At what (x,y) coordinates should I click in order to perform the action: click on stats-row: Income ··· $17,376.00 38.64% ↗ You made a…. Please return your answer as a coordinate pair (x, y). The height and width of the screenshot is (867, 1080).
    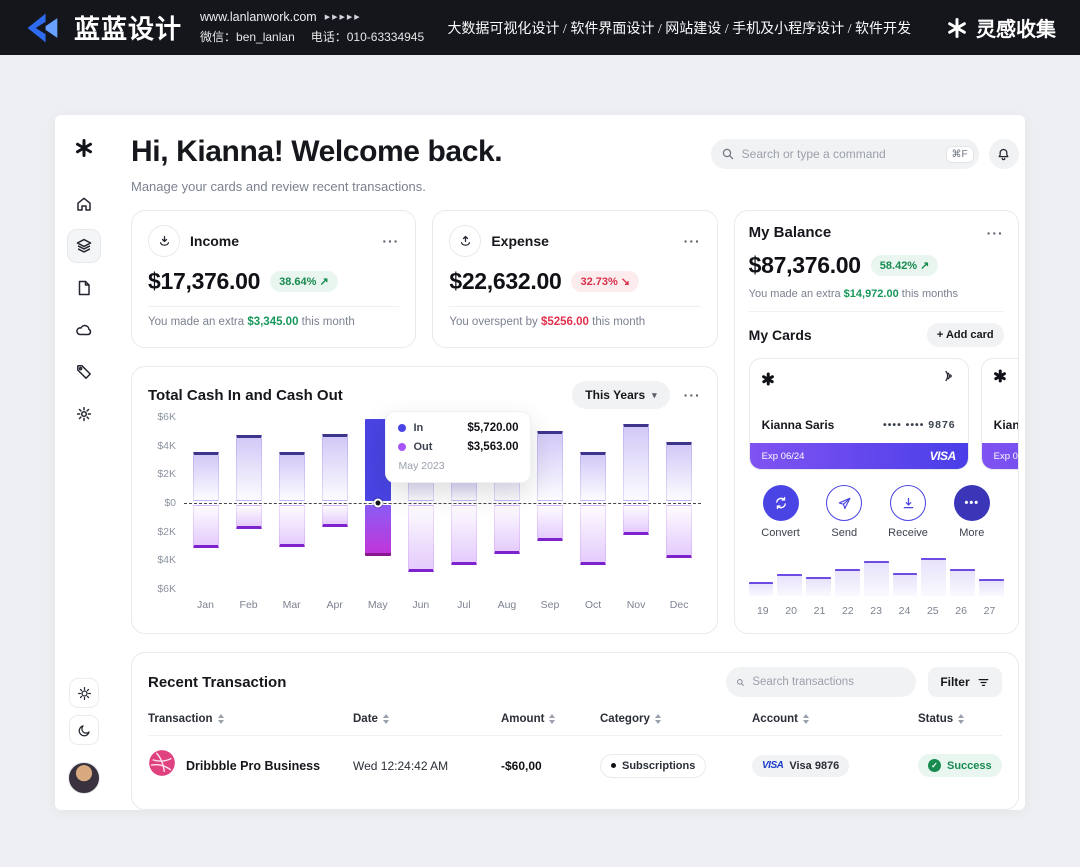
    Looking at the image, I should click on (424, 279).